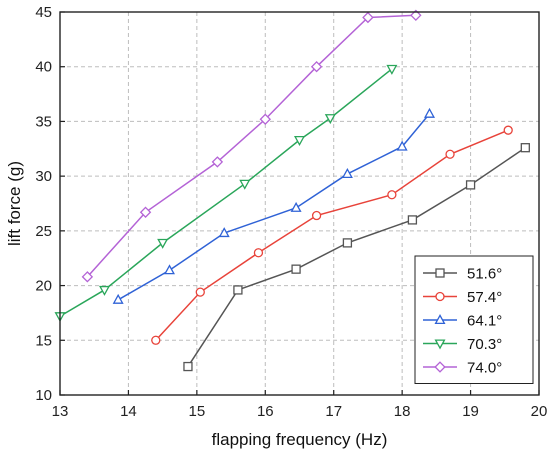  Describe the element at coordinates (14, 203) in the screenshot. I see `y-axis-title: lift force (g)` at that location.